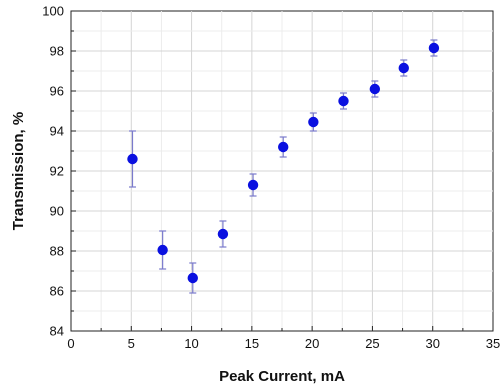 The height and width of the screenshot is (387, 503). What do you see at coordinates (57, 171) in the screenshot?
I see `y-tick-label: 92` at bounding box center [57, 171].